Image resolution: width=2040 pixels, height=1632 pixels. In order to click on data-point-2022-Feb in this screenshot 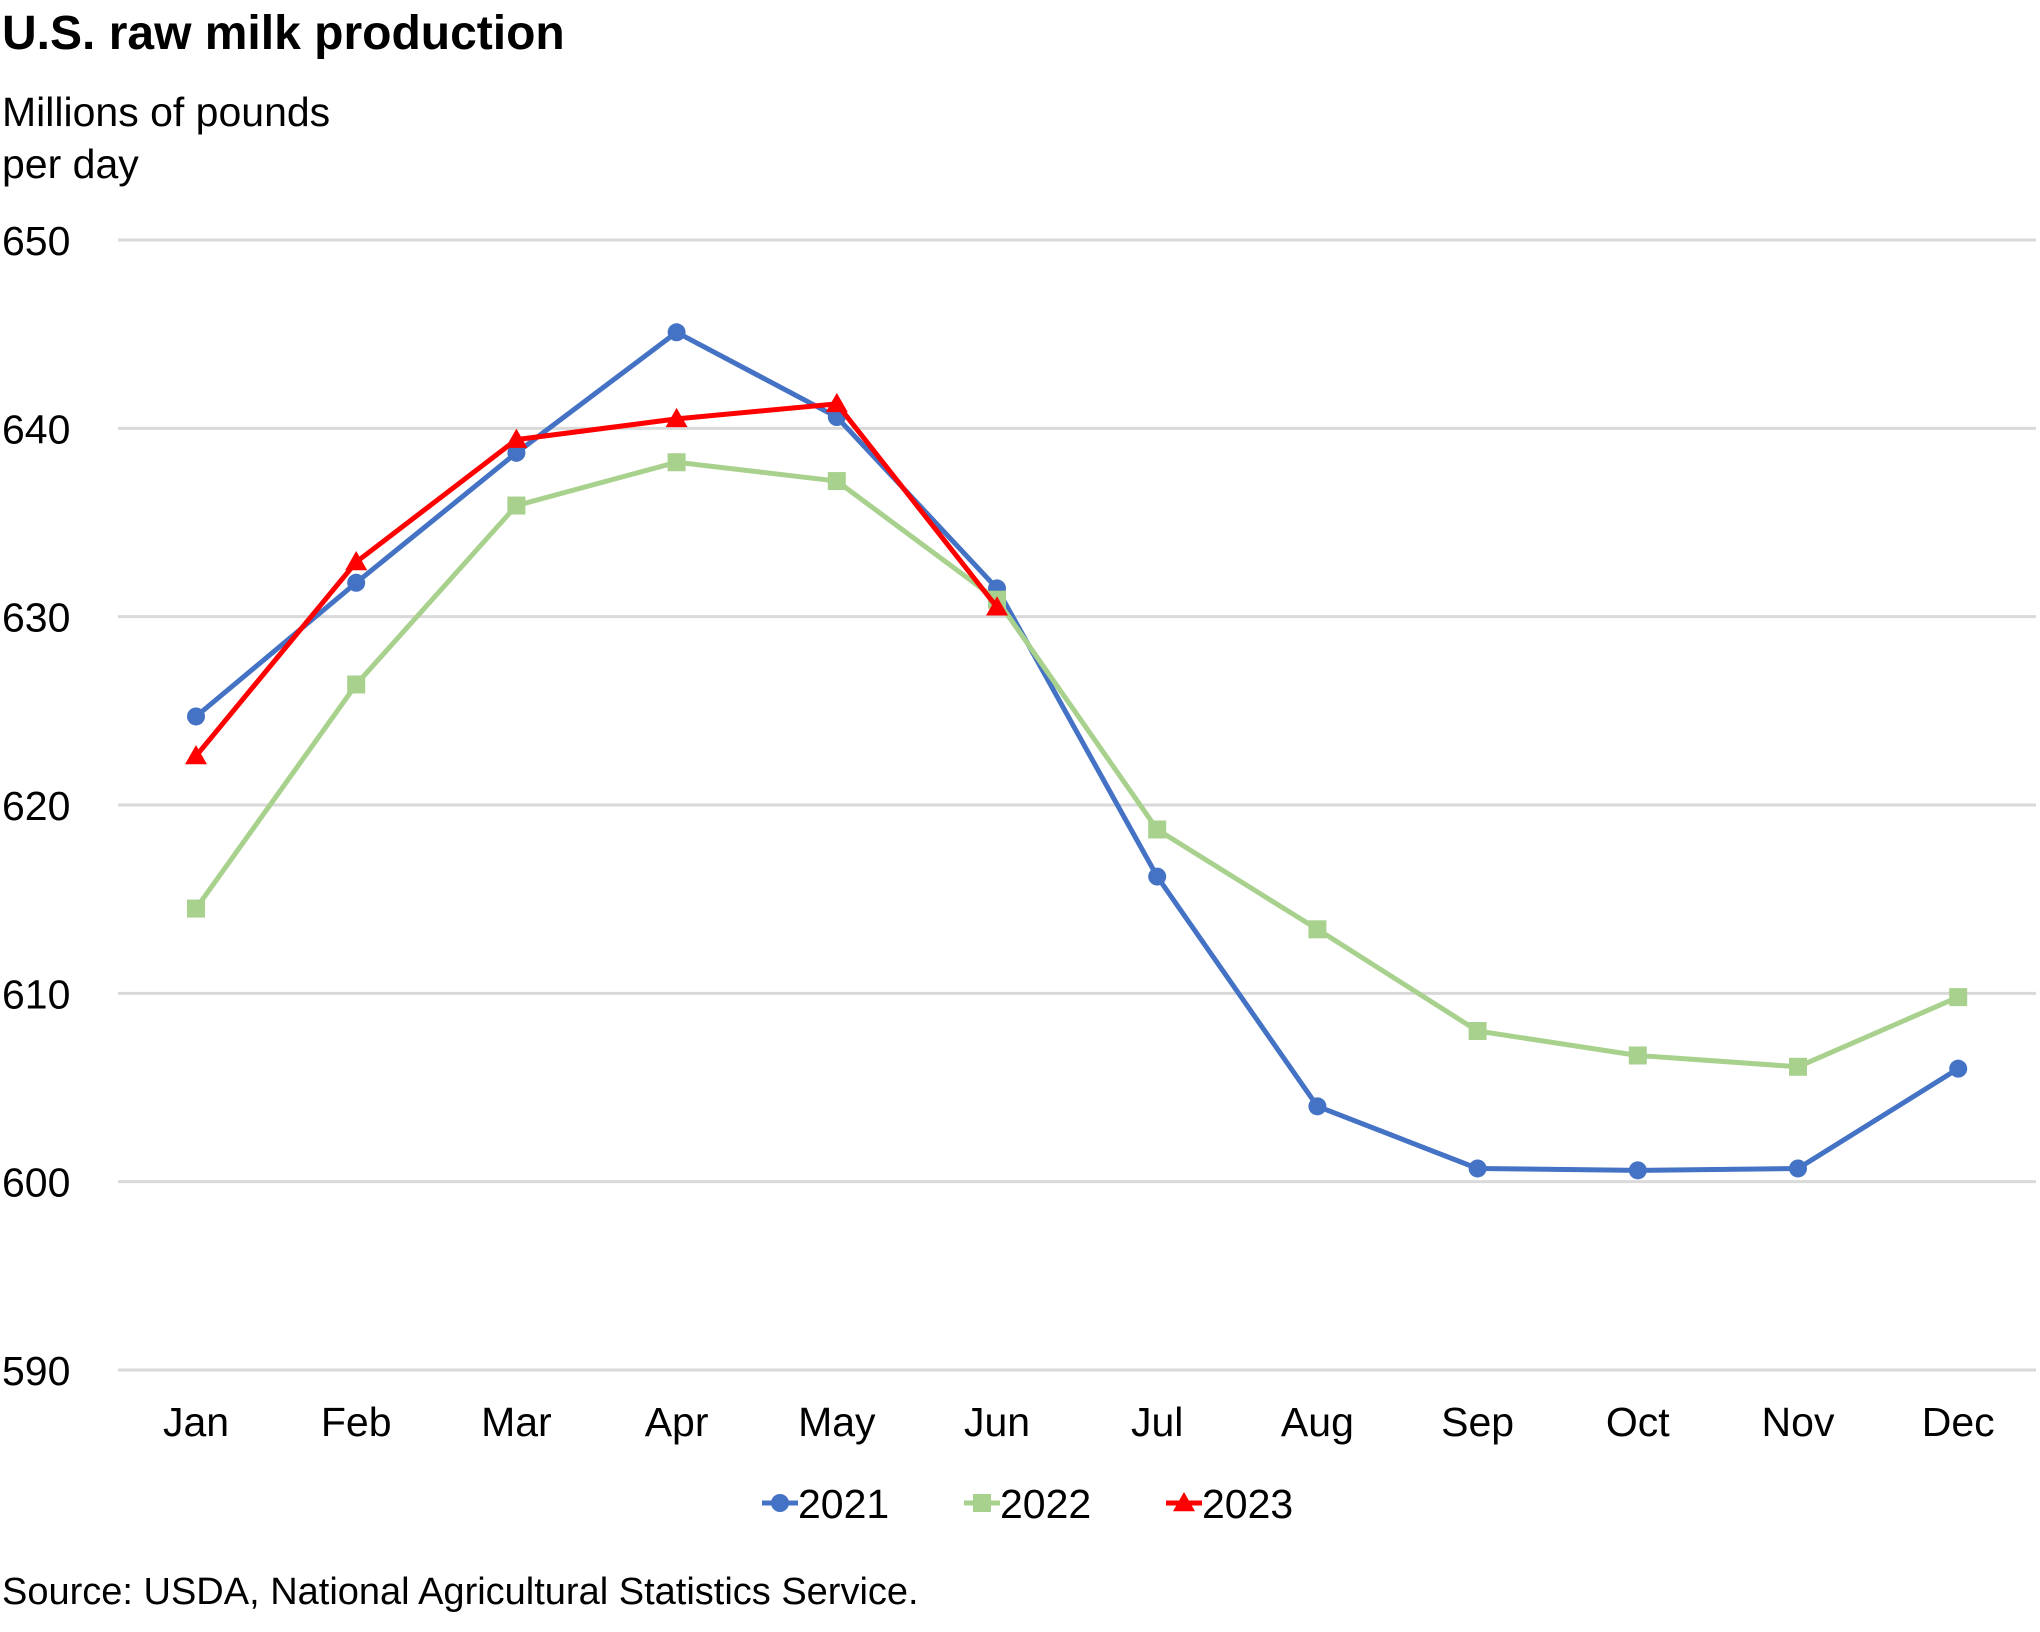, I will do `click(356, 684)`.